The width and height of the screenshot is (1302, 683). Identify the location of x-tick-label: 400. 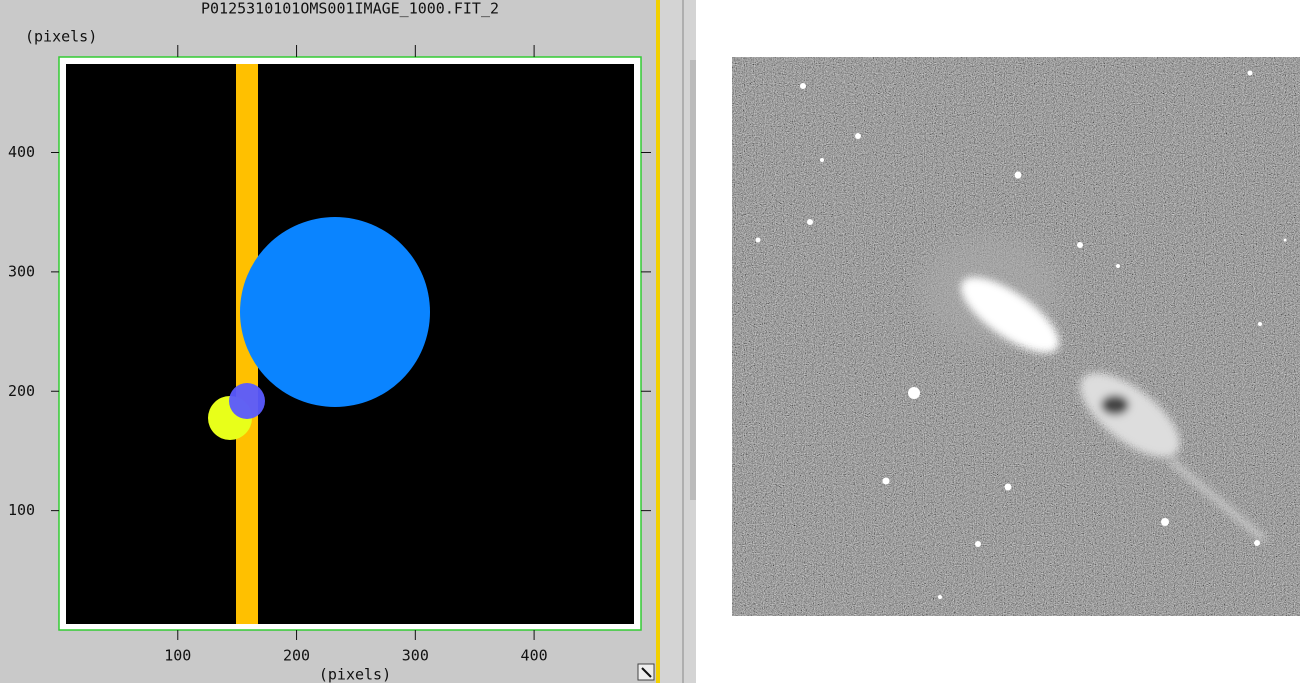
(534, 656).